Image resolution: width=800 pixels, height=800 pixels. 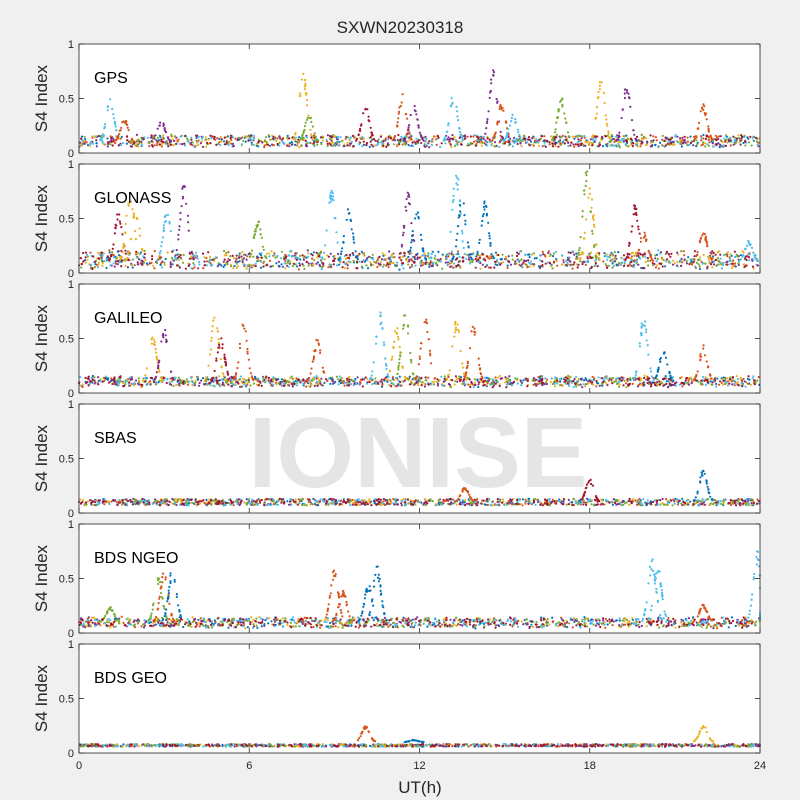 What do you see at coordinates (71, 274) in the screenshot?
I see `y-tick-label: 0` at bounding box center [71, 274].